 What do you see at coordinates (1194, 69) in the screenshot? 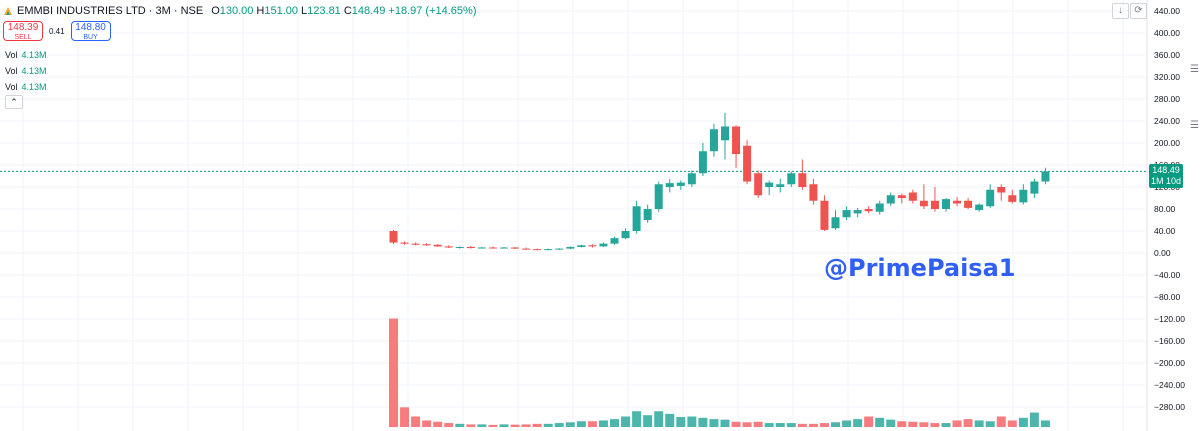
I see `edge-cut-icon: ☰` at bounding box center [1194, 69].